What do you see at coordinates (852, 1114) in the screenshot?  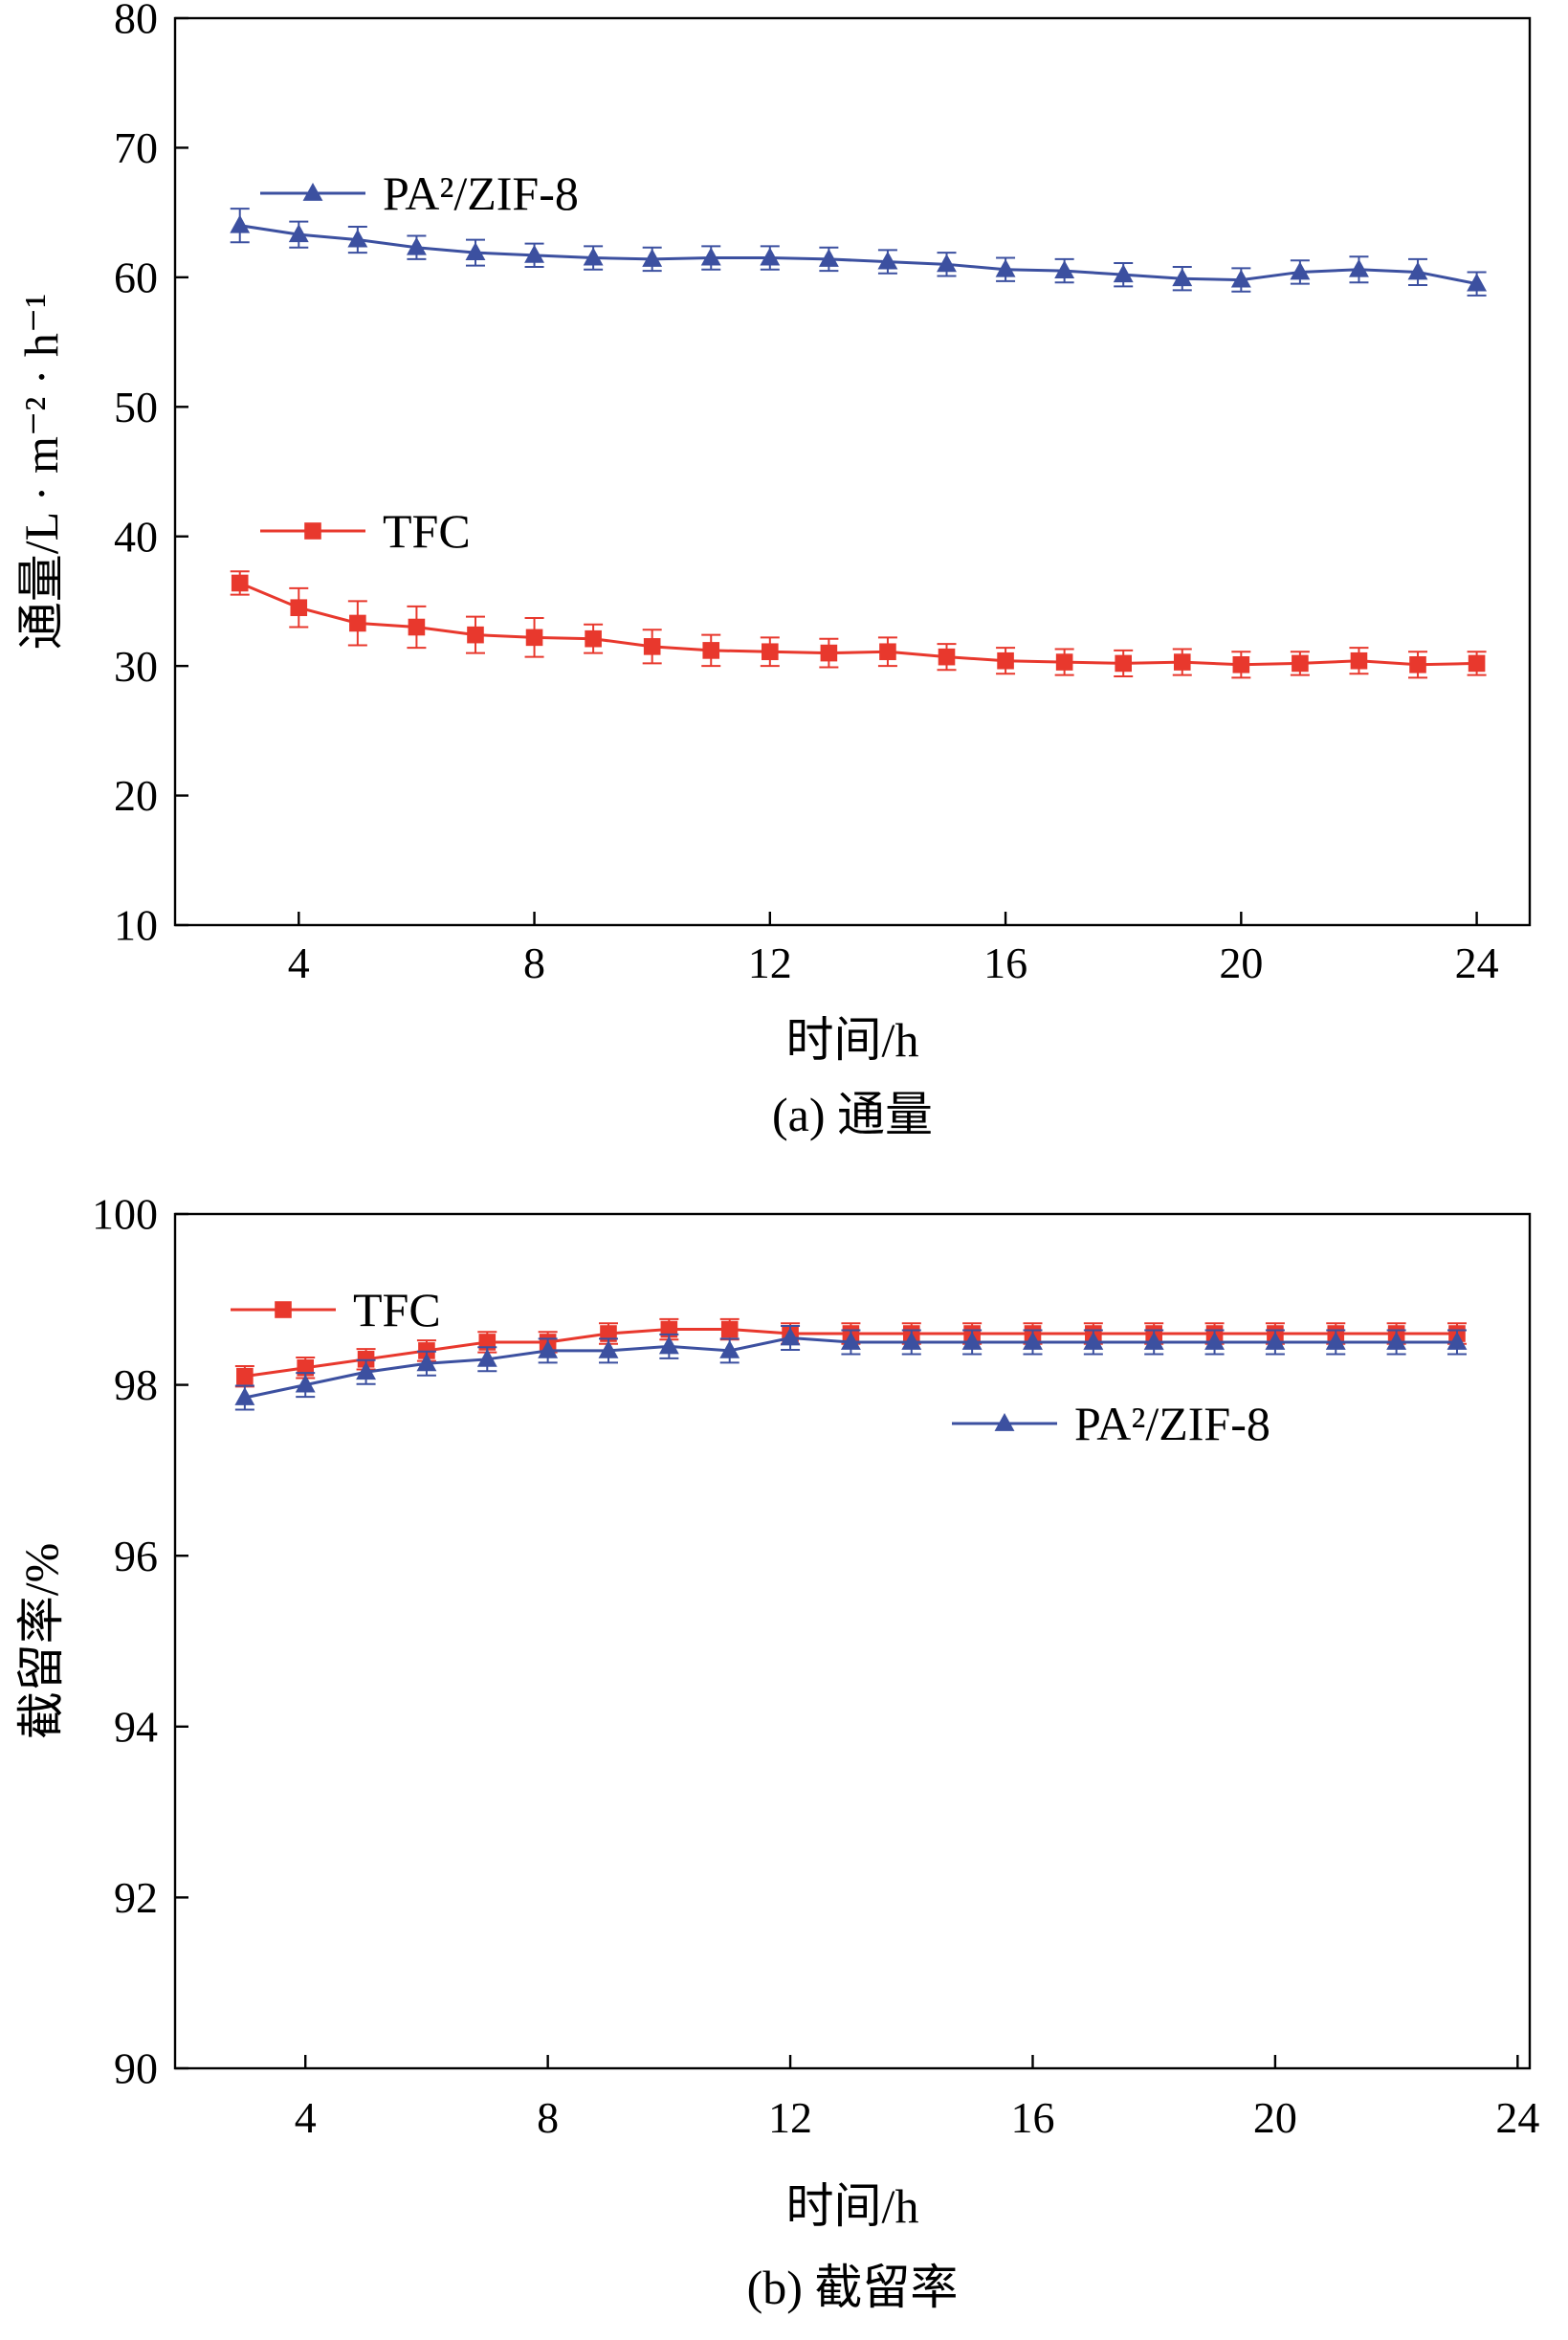 I see `chart-title: (a) 通量` at bounding box center [852, 1114].